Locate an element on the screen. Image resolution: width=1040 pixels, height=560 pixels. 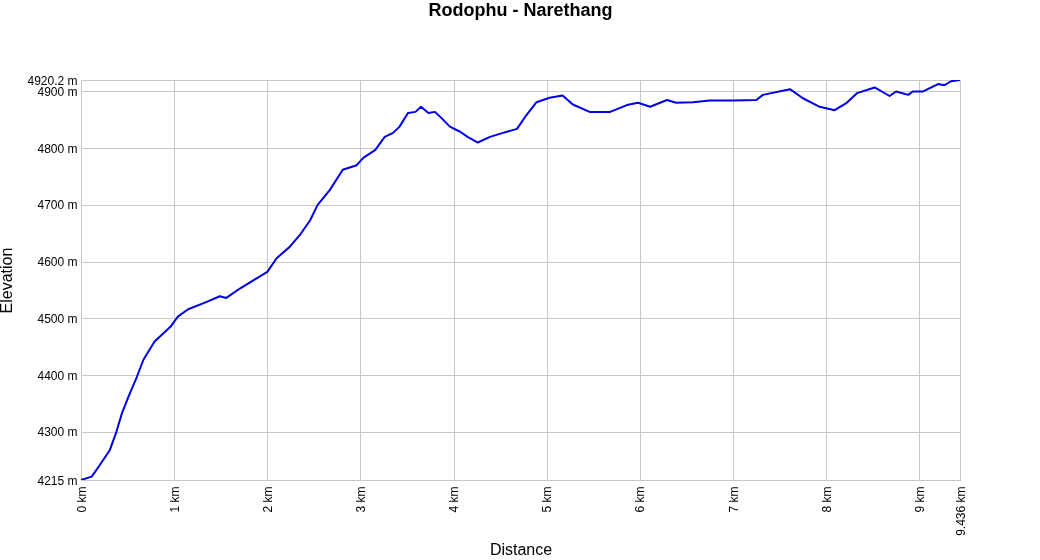
x-tick-label: 9.436 km is located at coordinates (960, 511).